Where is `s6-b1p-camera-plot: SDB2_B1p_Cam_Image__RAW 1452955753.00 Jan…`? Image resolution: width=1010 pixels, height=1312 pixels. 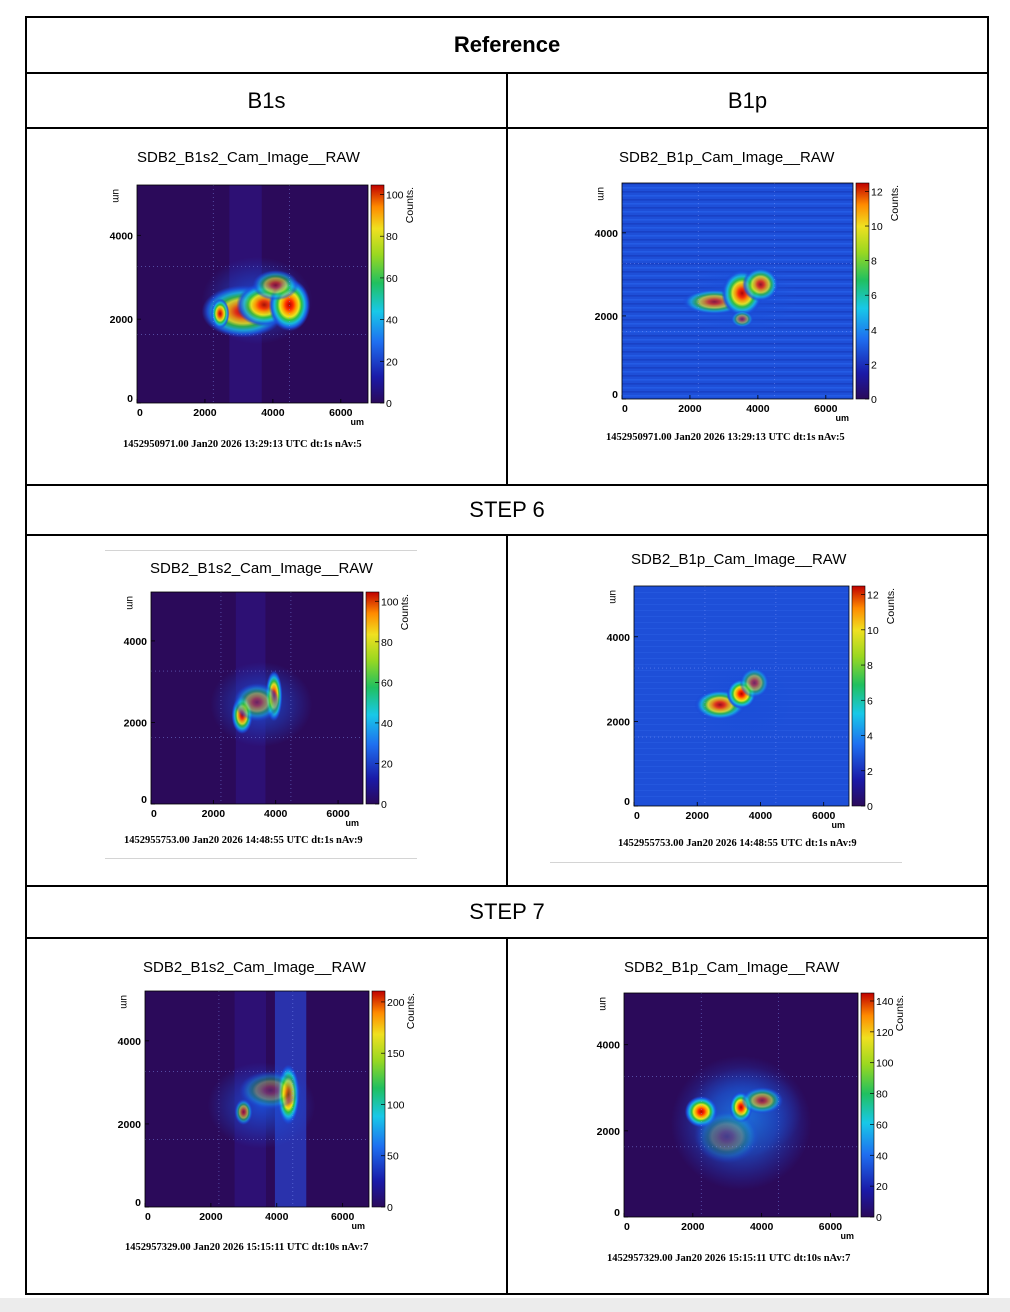
s6-b1p-camera-plot: SDB2_B1p_Cam_Image__RAW 1452955753.00 Jan… is located at coordinates (747, 710).